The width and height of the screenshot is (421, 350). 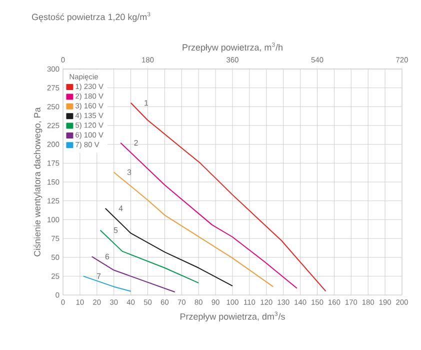 I want to click on line-series, so click(x=169, y=247).